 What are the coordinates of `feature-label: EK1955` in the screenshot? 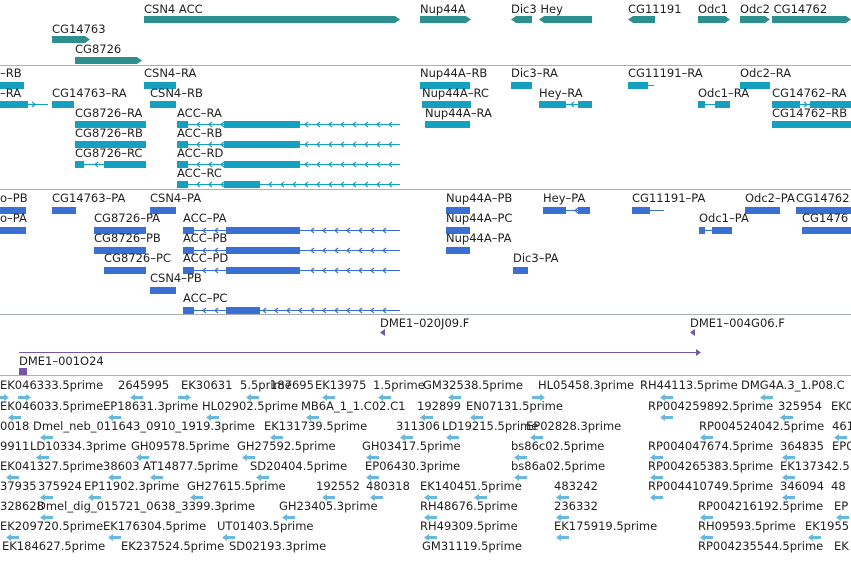 It's located at (827, 526).